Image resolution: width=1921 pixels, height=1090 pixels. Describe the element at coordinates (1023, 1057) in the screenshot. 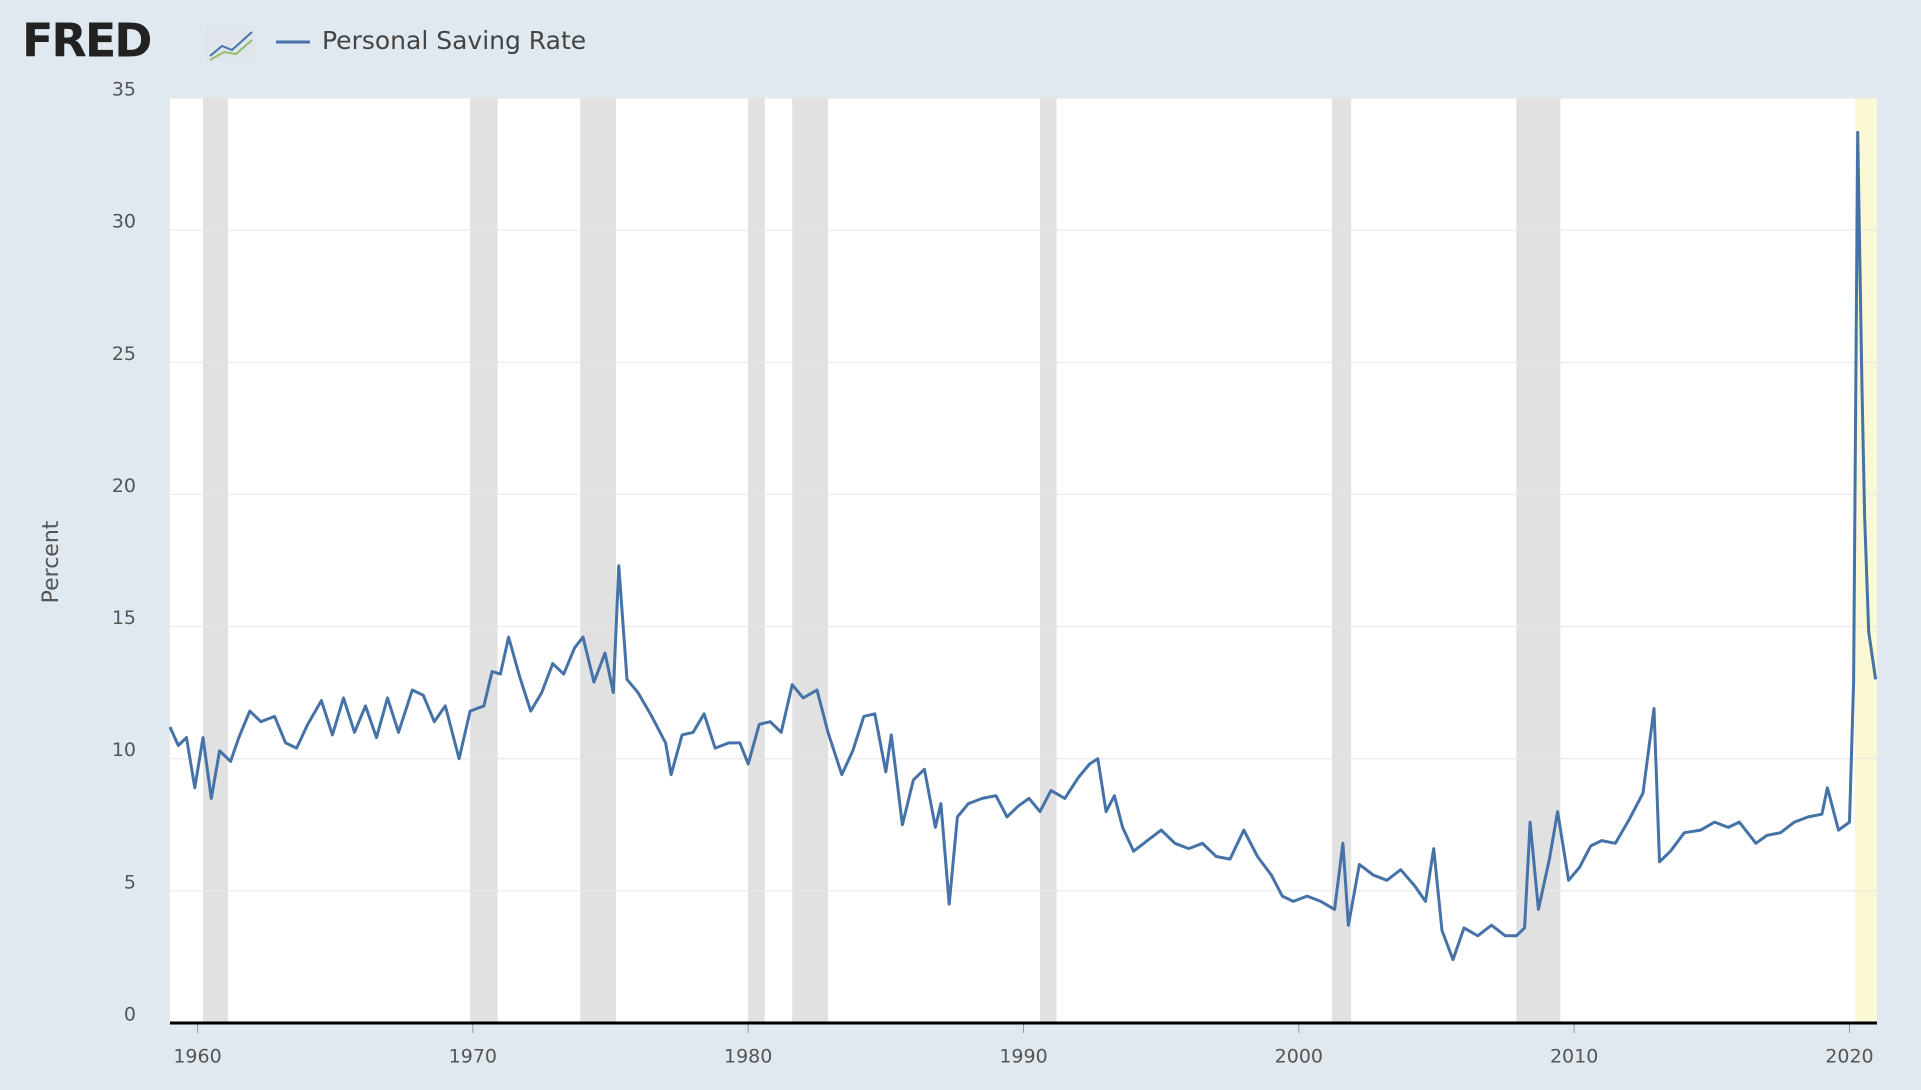

I see `x-tick-label: 1990` at that location.